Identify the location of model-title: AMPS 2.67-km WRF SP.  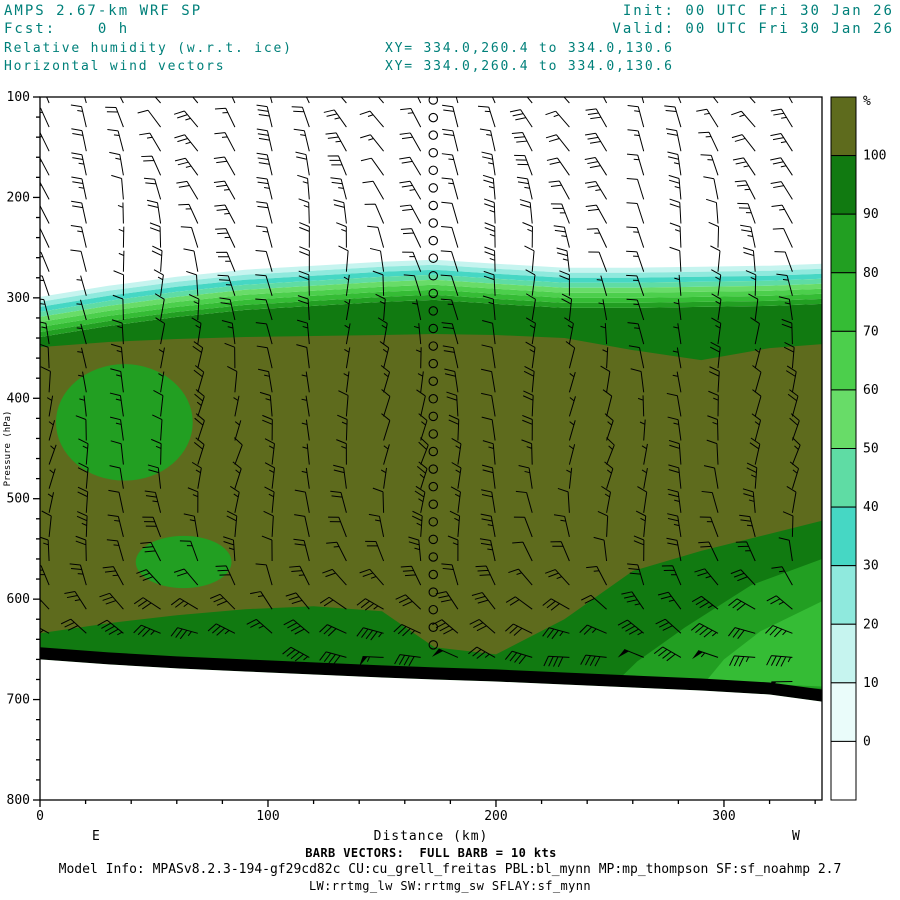
(103, 11).